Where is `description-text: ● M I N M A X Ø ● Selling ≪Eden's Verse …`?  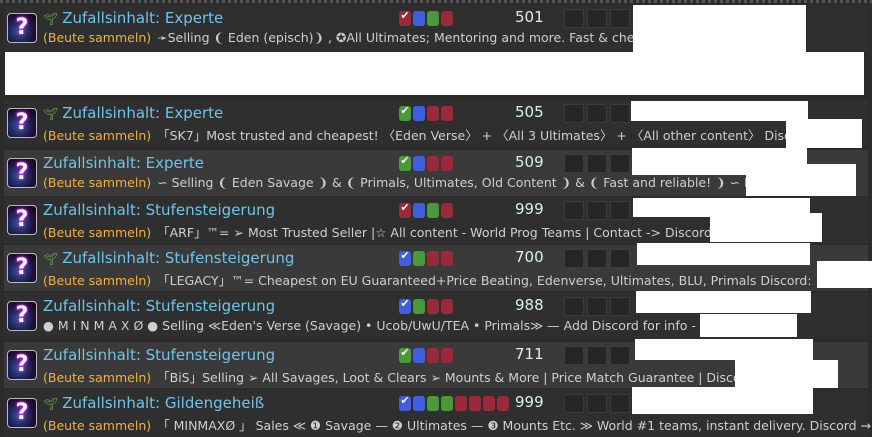
description-text: ● M I N M A X Ø ● Selling ≪Eden's Verse … is located at coordinates (369, 325).